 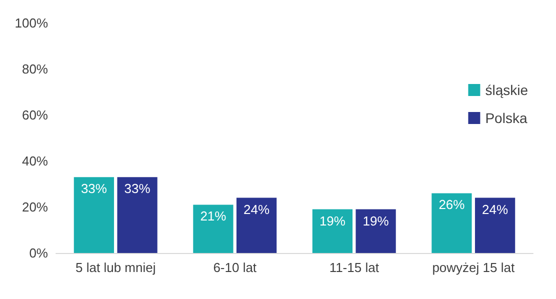 I want to click on x-tick-label: 11-15 lat, so click(x=354, y=267).